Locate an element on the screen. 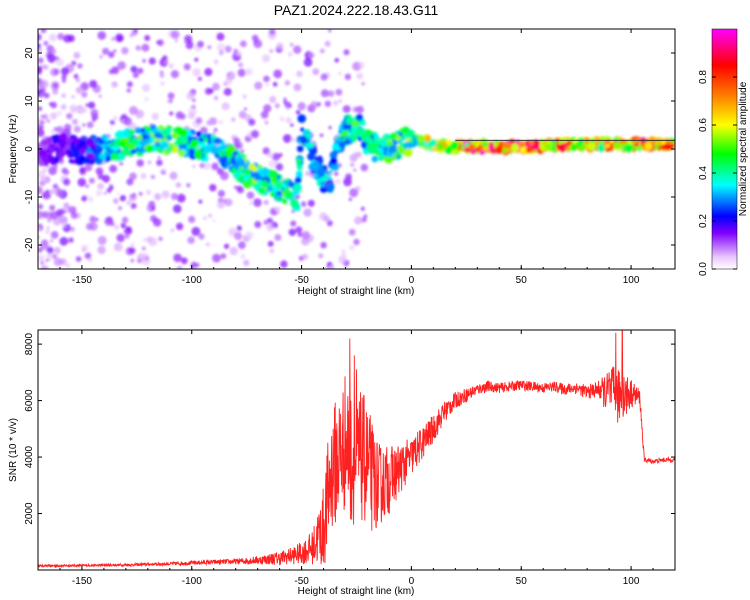  x-tick-label: -100 is located at coordinates (192, 581).